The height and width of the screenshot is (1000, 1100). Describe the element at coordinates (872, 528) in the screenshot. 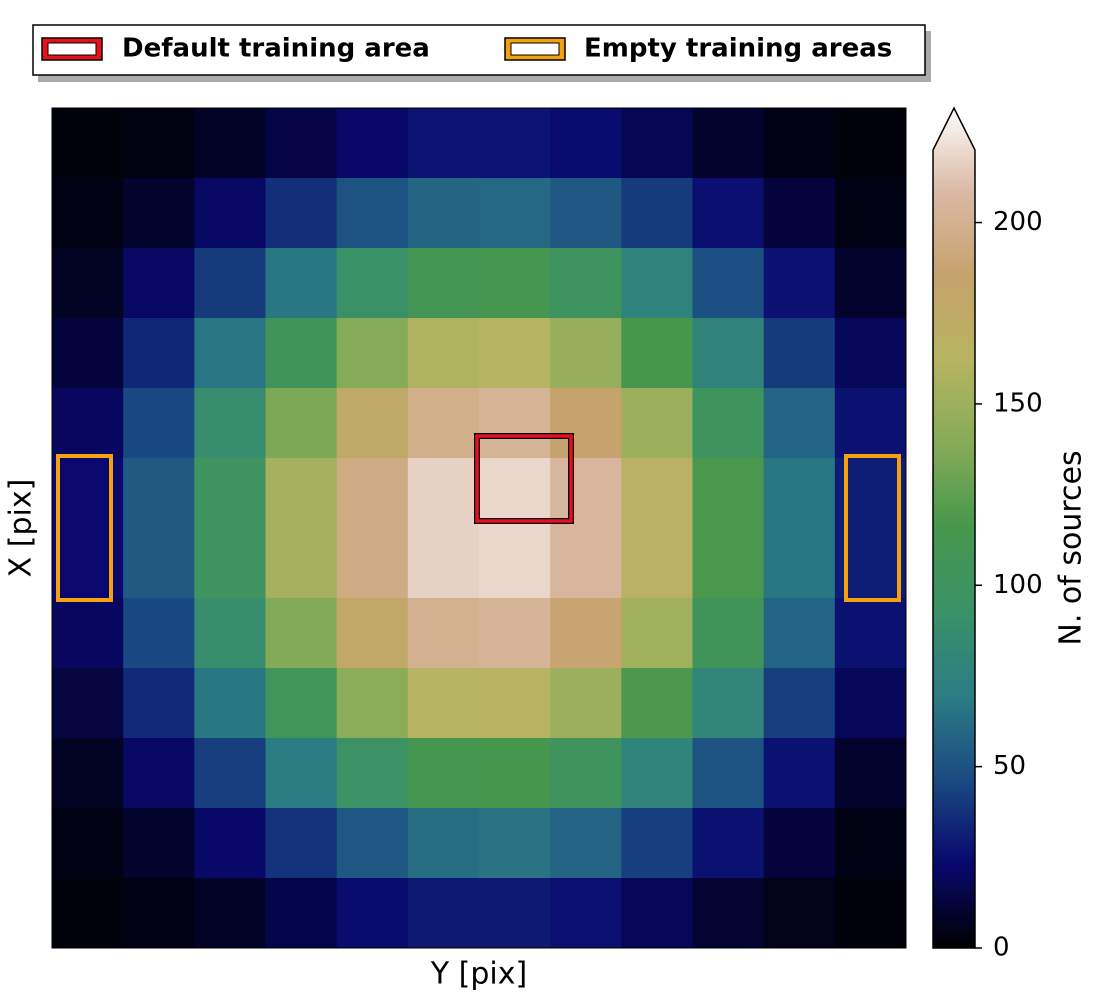

I see `empty-training-area` at that location.